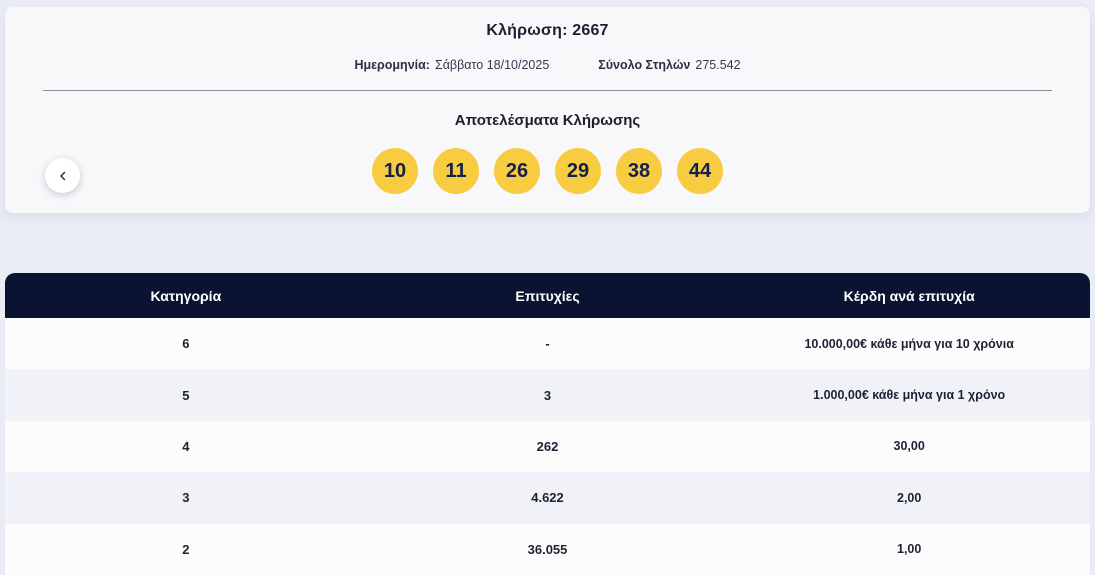 The height and width of the screenshot is (575, 1095). I want to click on payout-table-header: Κατηγορία Επιτυχίες Κέρδη ανά επιτυχία, so click(547, 295).